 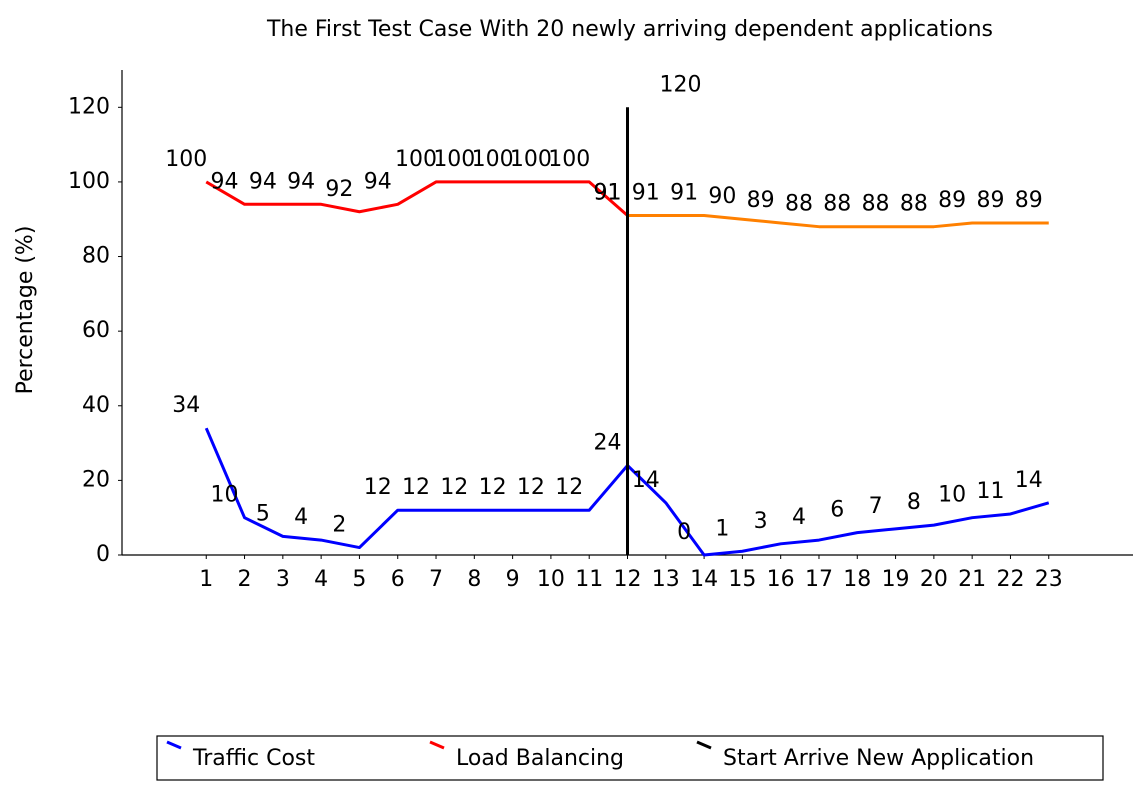 What do you see at coordinates (513, 579) in the screenshot?
I see `x-tick-label: 9` at bounding box center [513, 579].